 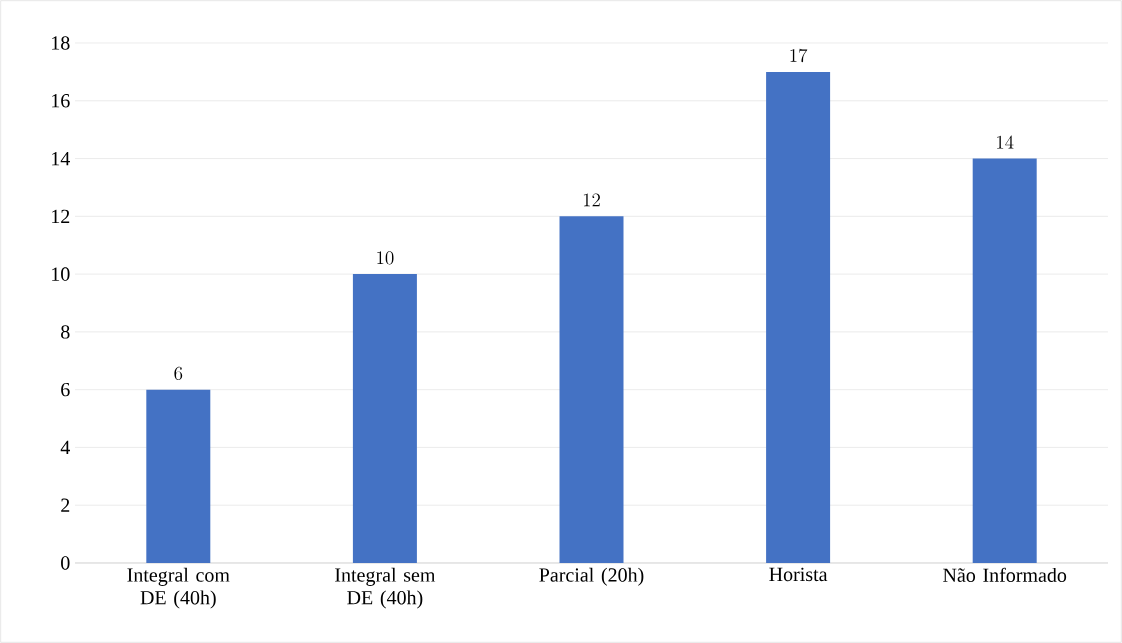 What do you see at coordinates (65, 389) in the screenshot?
I see `y-tick-label: 6` at bounding box center [65, 389].